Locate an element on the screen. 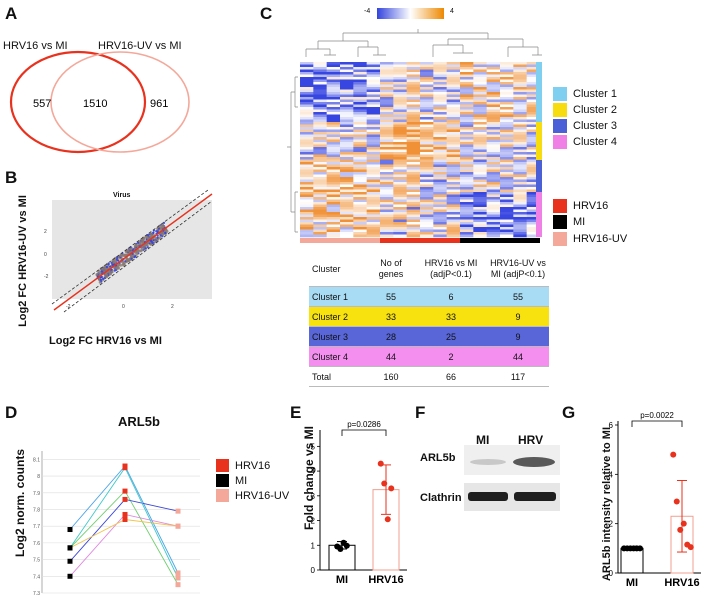 The height and width of the screenshot is (611, 705). venn-right-count: 961 is located at coordinates (159, 104).